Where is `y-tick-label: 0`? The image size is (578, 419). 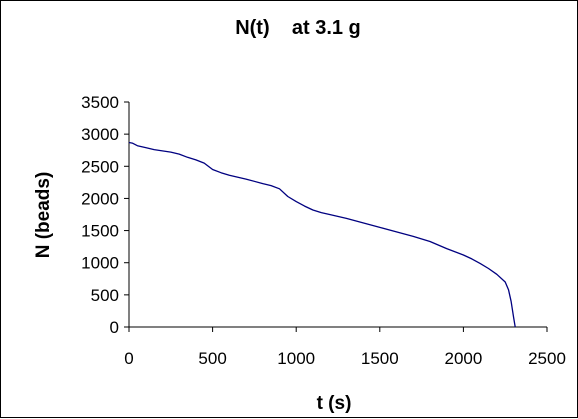
y-tick-label: 0 is located at coordinates (114, 327).